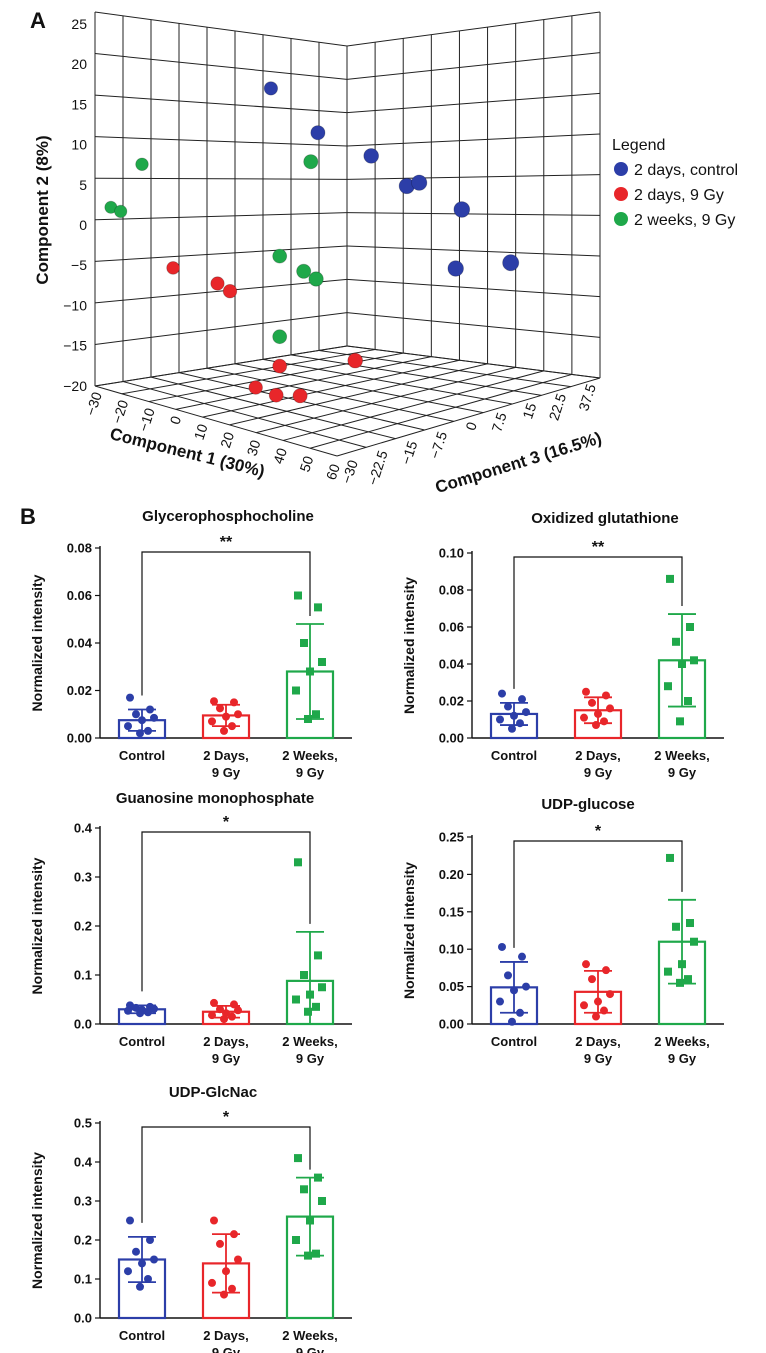 This screenshot has width=766, height=1353. What do you see at coordinates (79, 548) in the screenshot?
I see `y-tick-label: 0.08` at bounding box center [79, 548].